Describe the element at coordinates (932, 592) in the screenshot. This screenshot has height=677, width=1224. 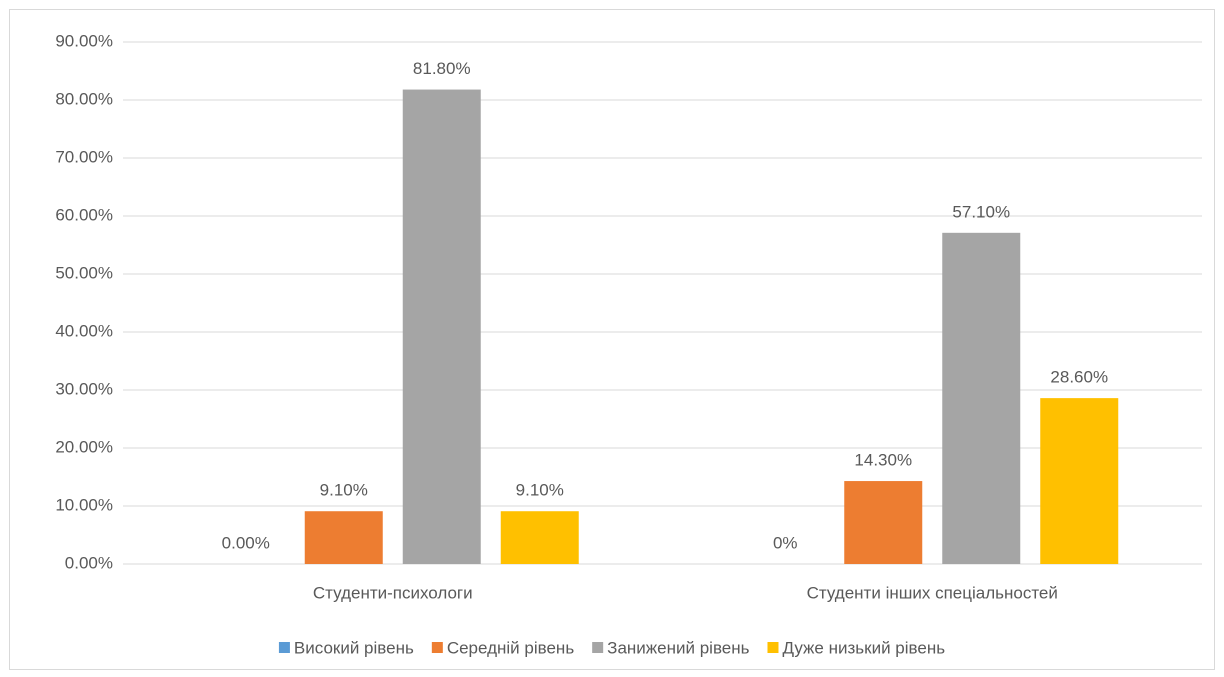
I see `x-tick-label: Студенти інших спеціальностей` at that location.